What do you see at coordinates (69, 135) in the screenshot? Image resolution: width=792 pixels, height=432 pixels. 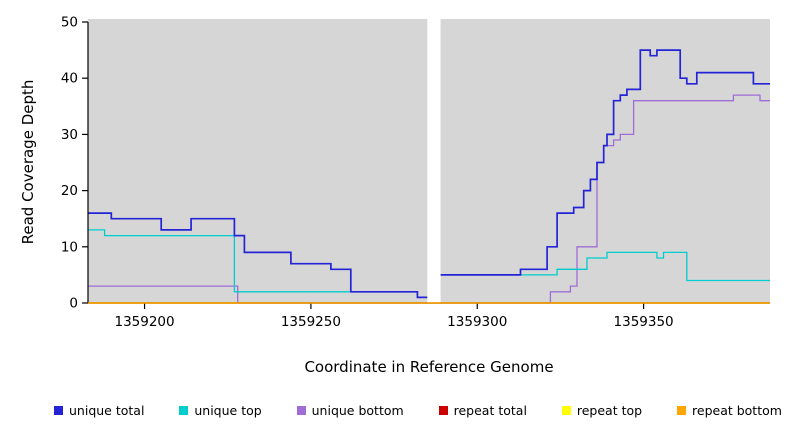 I see `y-tick-label: 30` at bounding box center [69, 135].